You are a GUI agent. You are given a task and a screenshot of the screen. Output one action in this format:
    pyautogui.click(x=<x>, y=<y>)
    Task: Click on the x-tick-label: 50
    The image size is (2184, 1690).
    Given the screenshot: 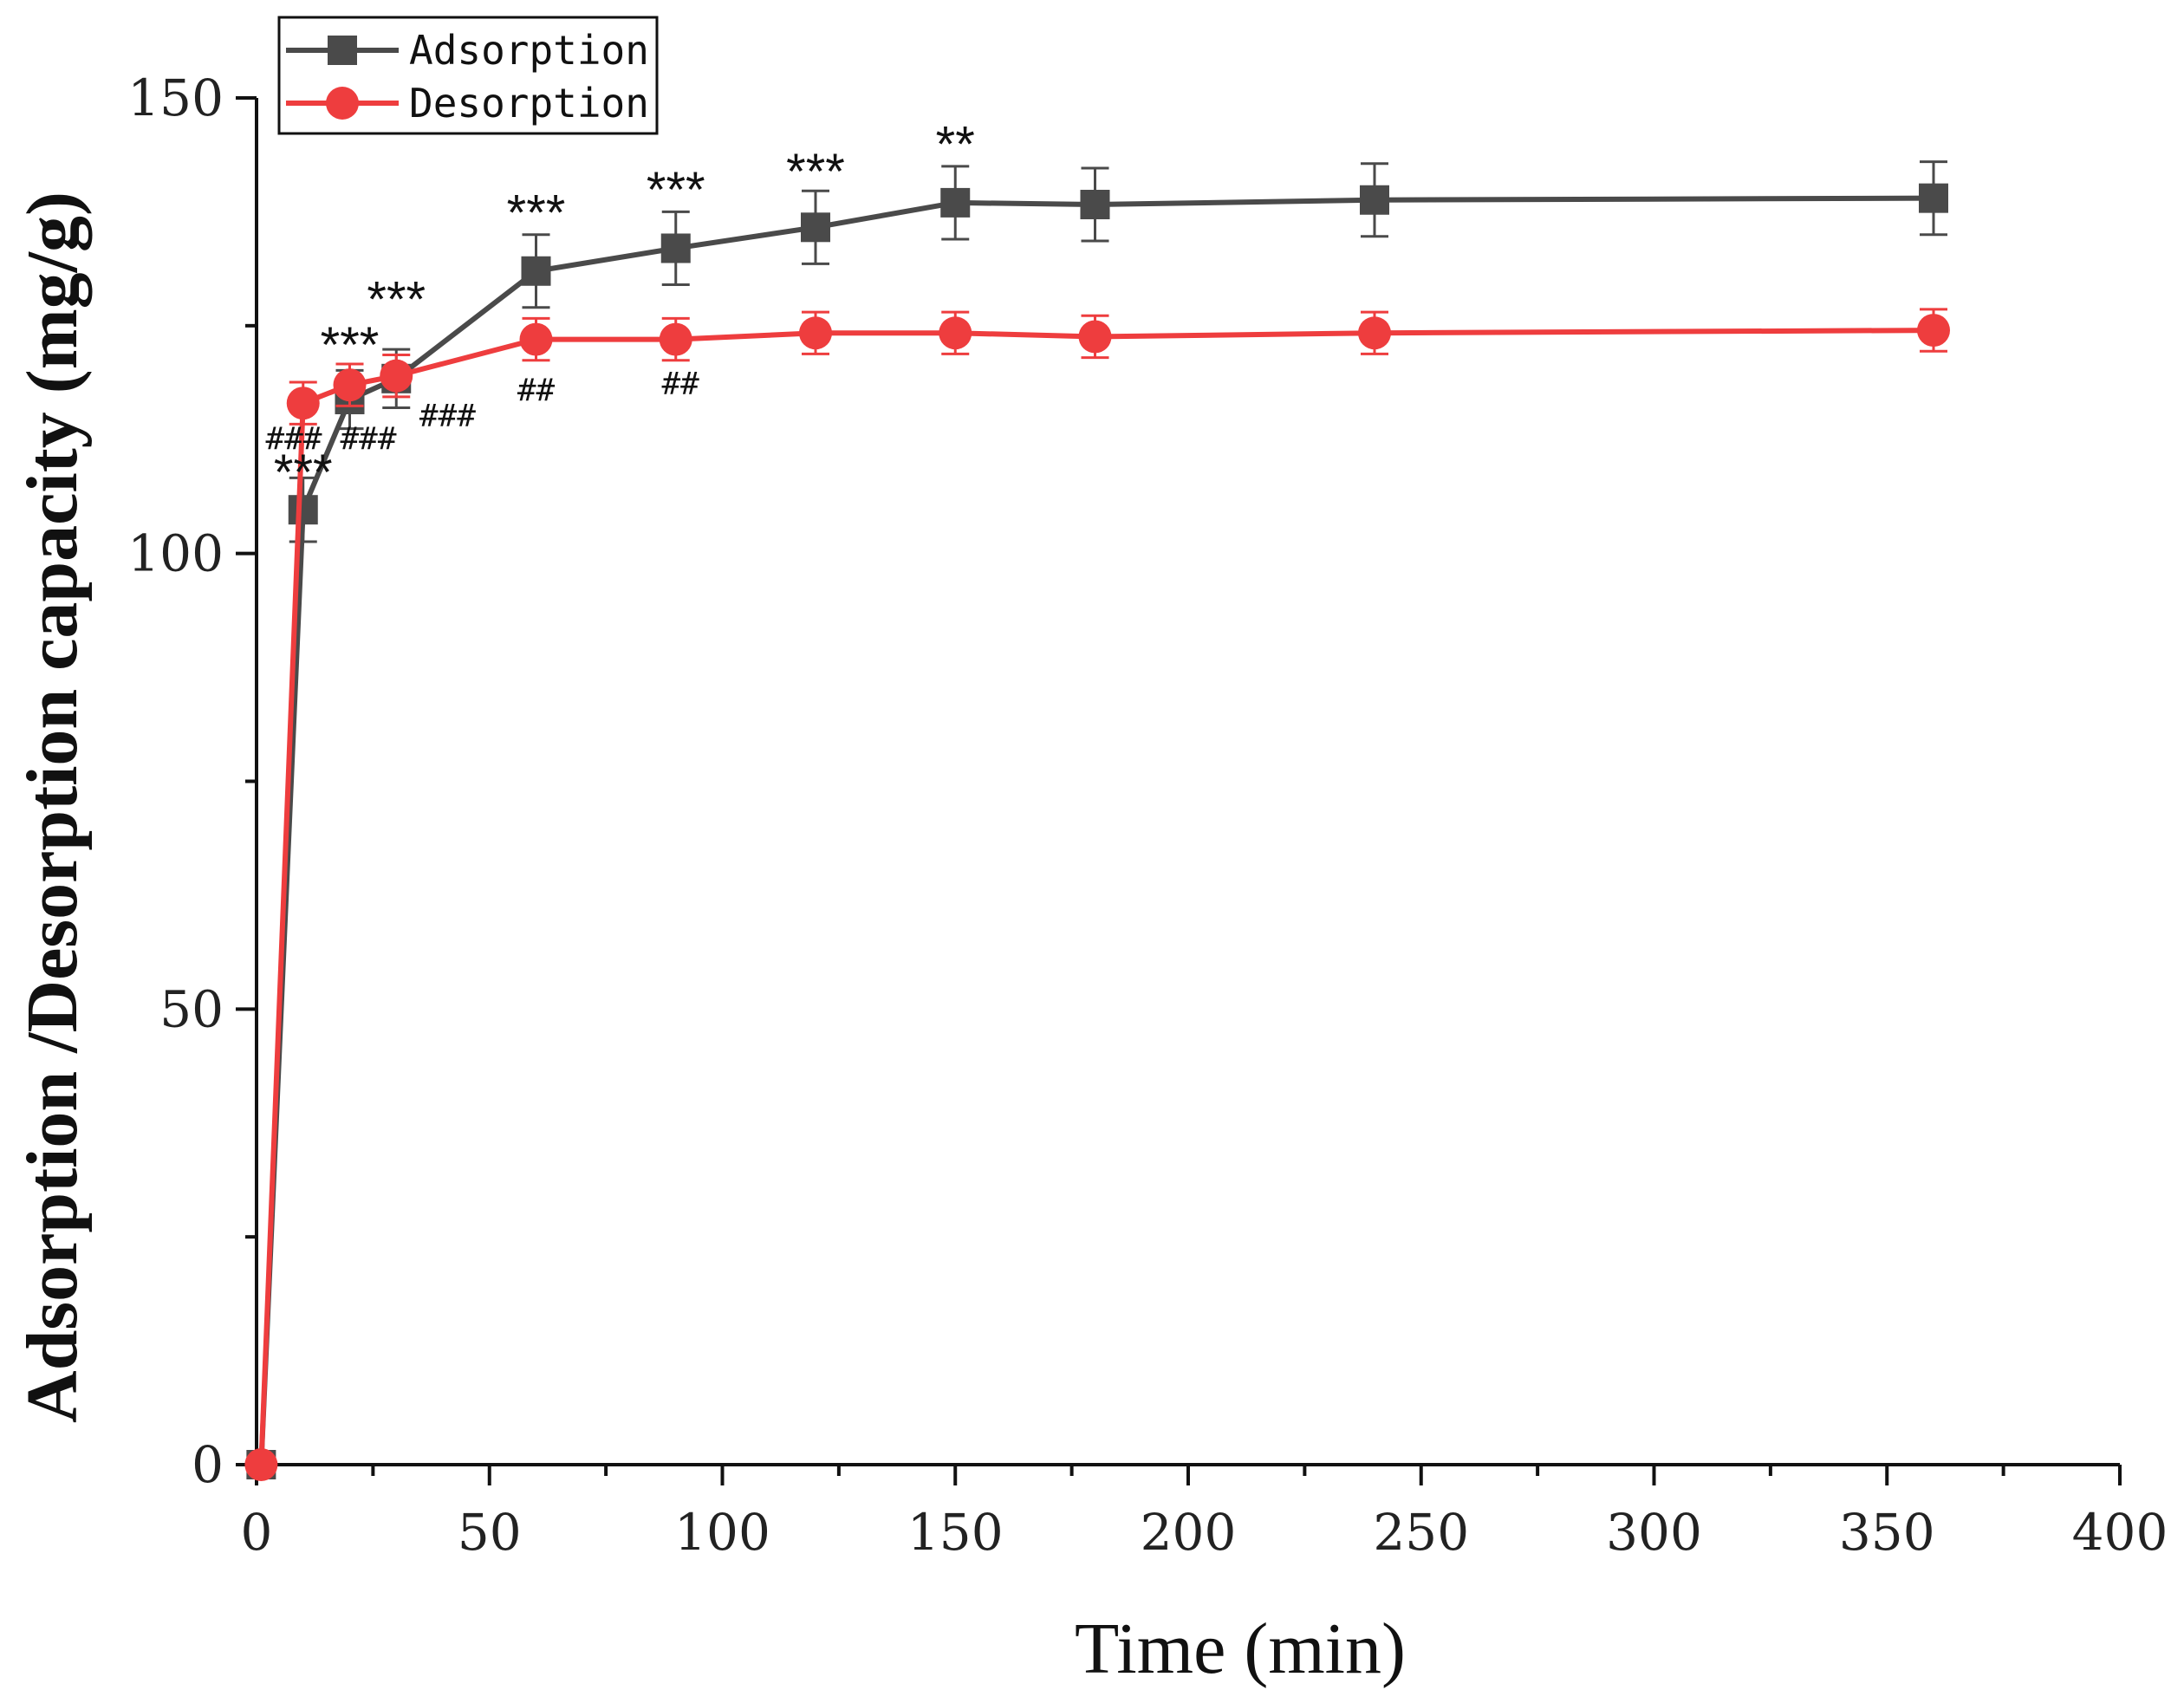 What is the action you would take?
    pyautogui.click(x=490, y=1532)
    